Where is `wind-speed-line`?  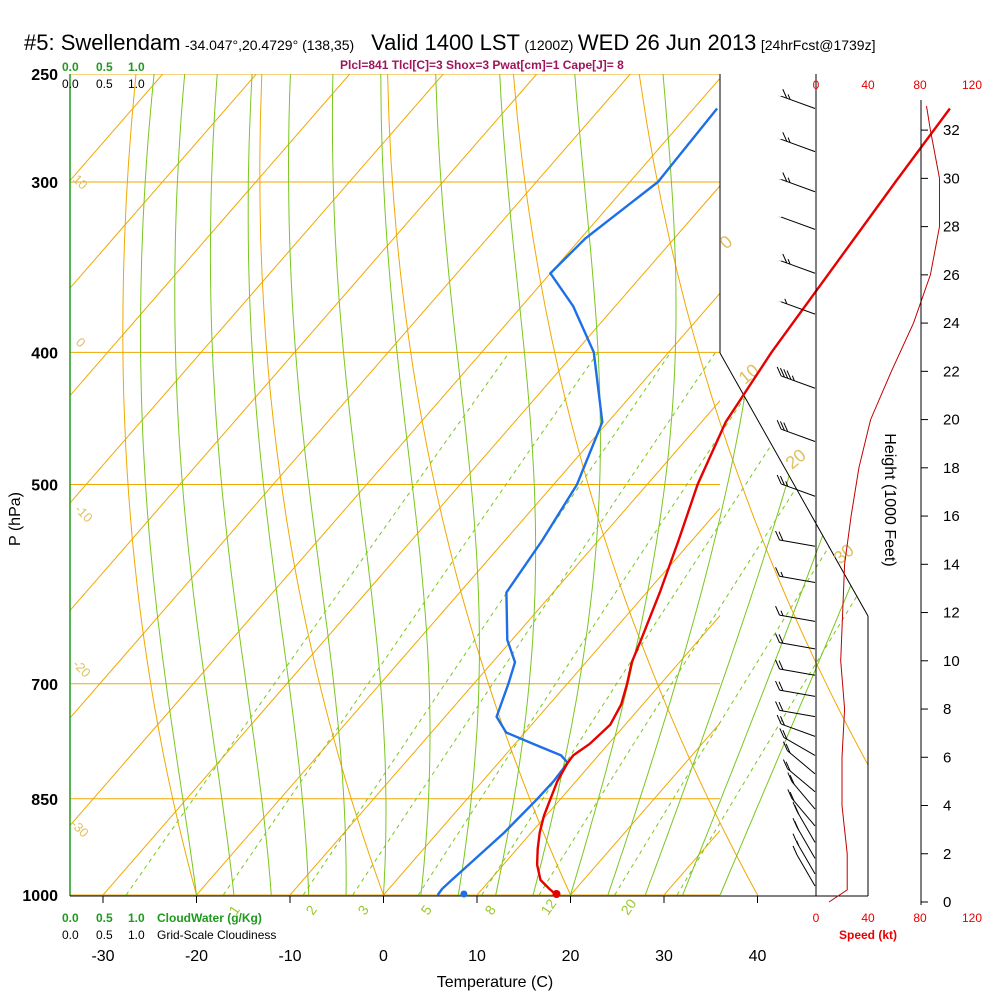 wind-speed-line is located at coordinates (884, 504).